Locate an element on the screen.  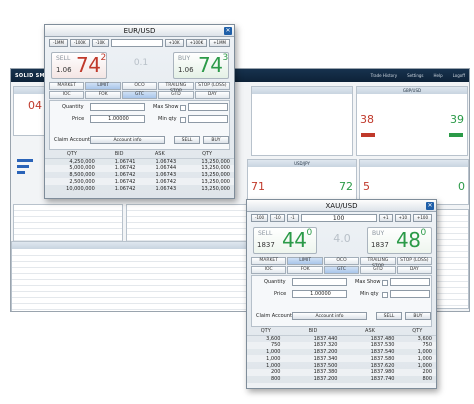
buy-label: BUY is located at coordinates (184, 58).